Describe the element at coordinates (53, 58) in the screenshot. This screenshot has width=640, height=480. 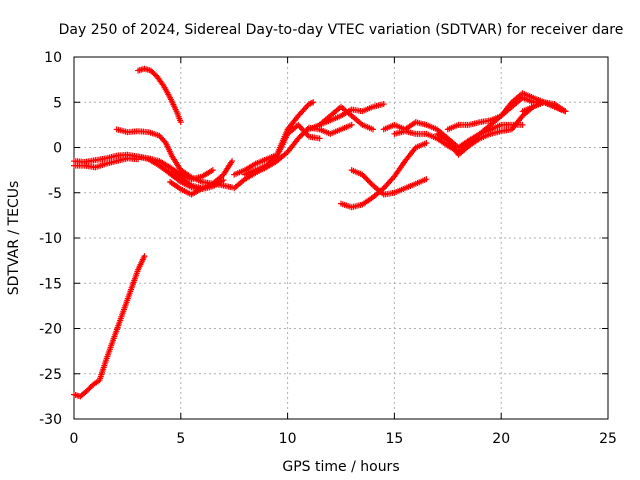
I see `y-tick-label: 10` at that location.